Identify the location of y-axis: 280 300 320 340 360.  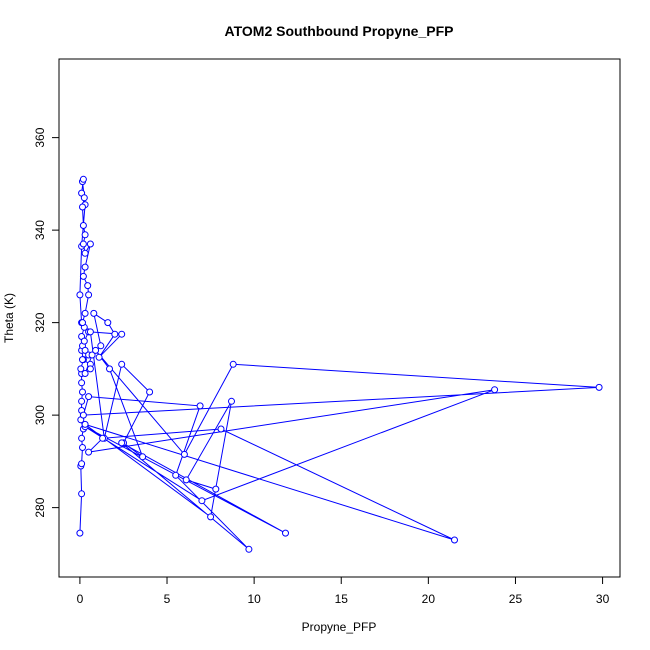
(46, 322).